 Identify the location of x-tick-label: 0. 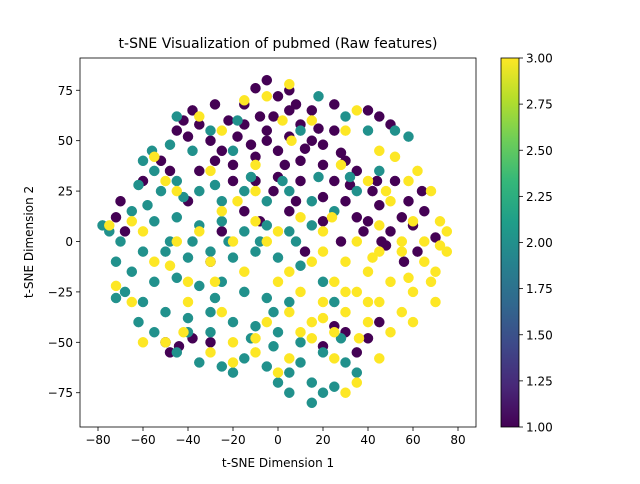
(278, 440).